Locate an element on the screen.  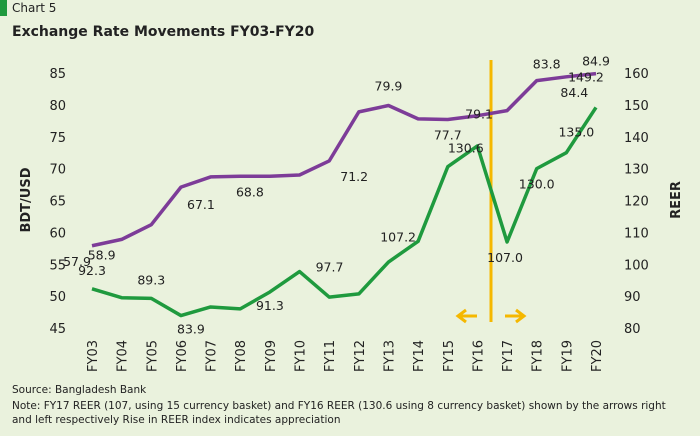
x-tick-label: FY17 is located at coordinates (508, 356).